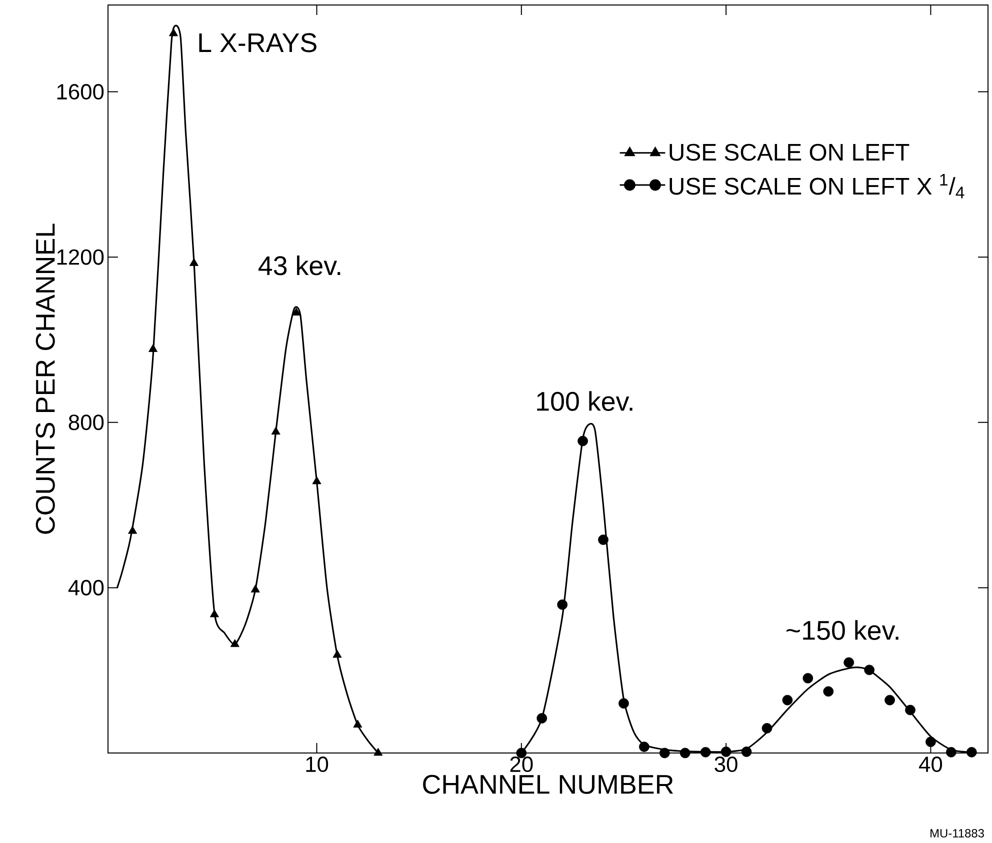  Describe the element at coordinates (930, 764) in the screenshot. I see `x-tick-label: 40` at that location.